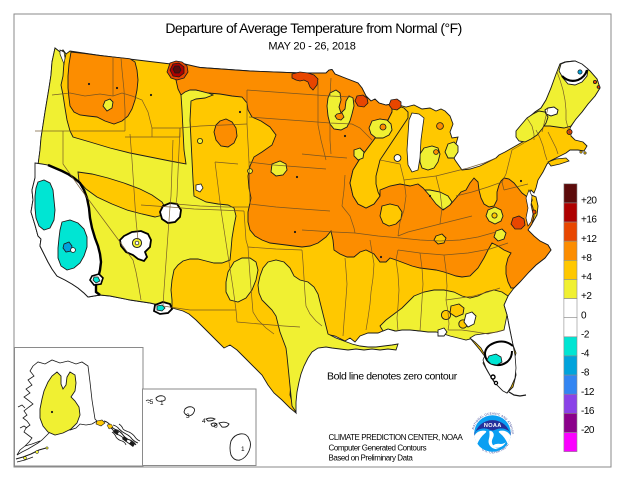 This screenshot has width=625, height=482. Describe the element at coordinates (392, 377) in the screenshot. I see `svg-text: Bold line denotes zero contour` at that location.